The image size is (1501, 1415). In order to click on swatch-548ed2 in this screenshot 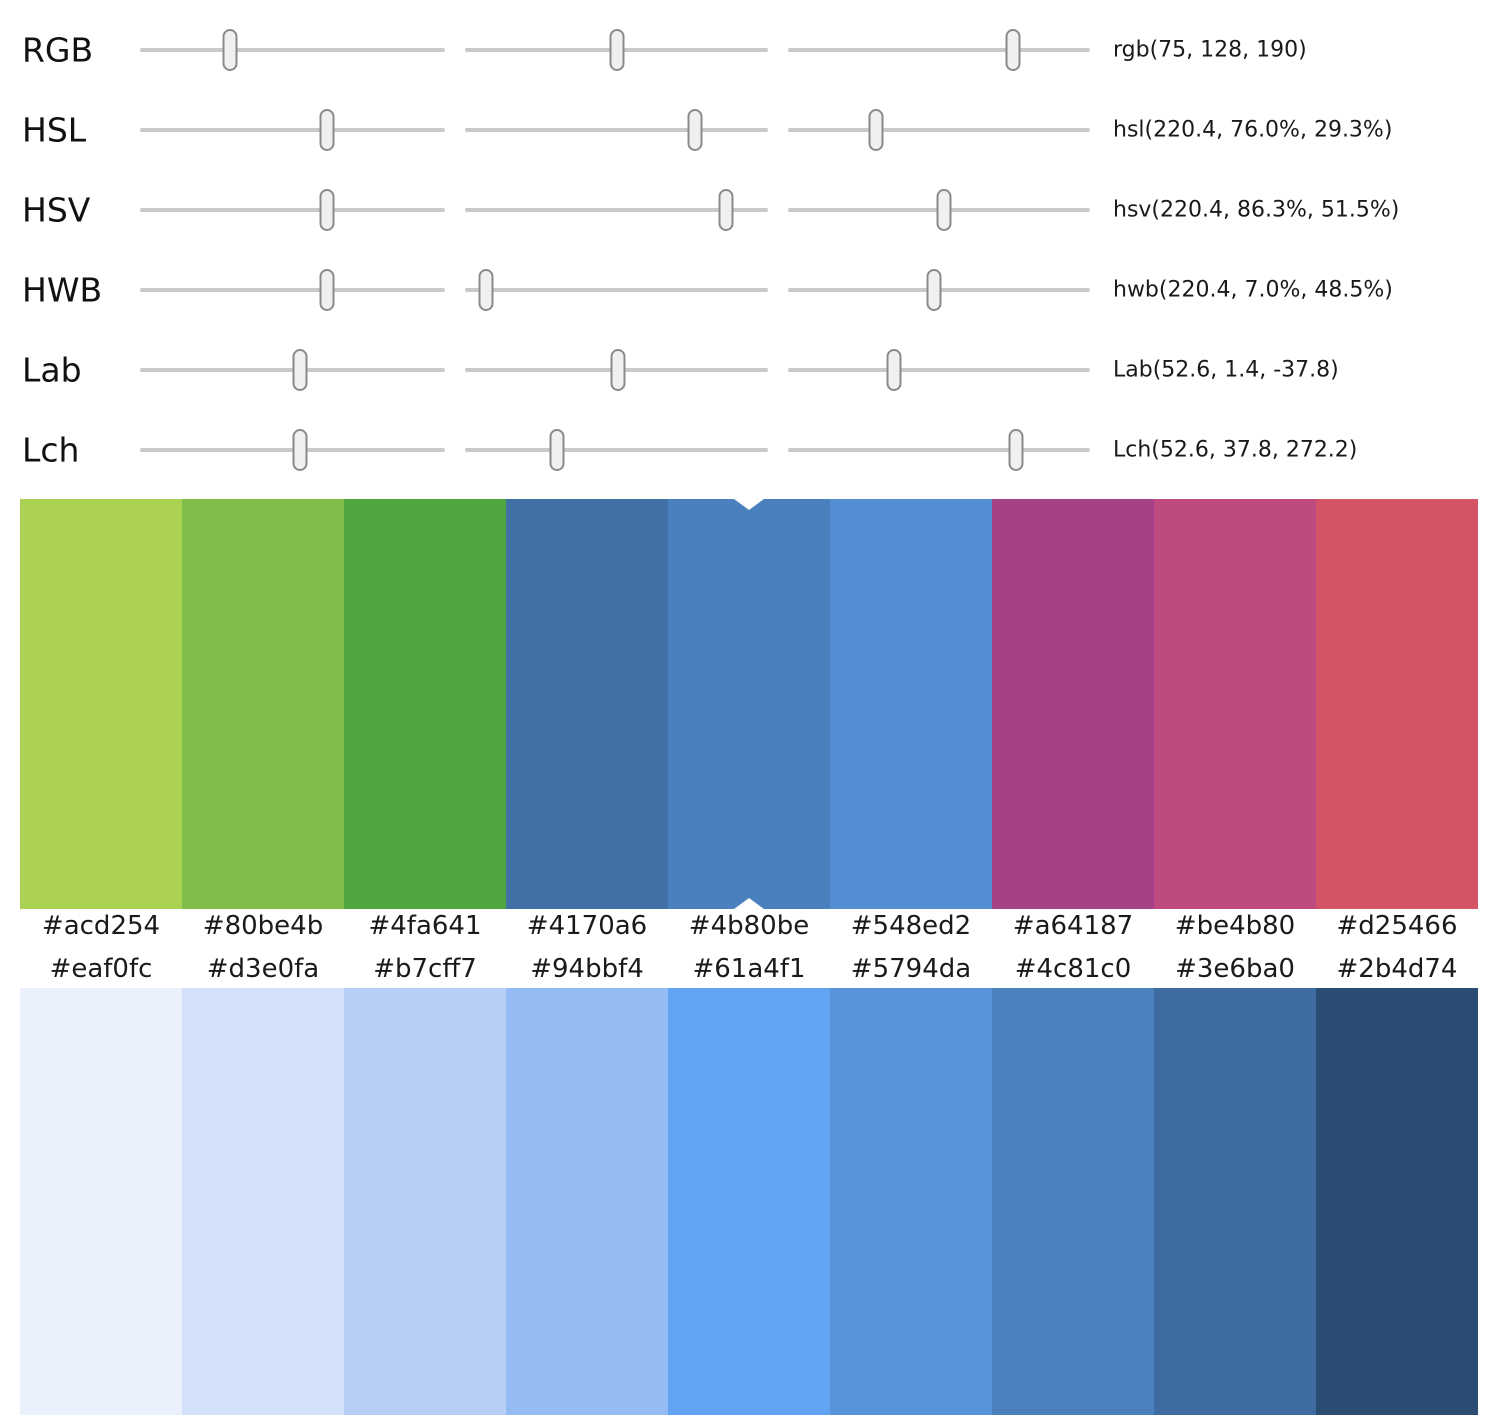, I will do `click(911, 704)`.